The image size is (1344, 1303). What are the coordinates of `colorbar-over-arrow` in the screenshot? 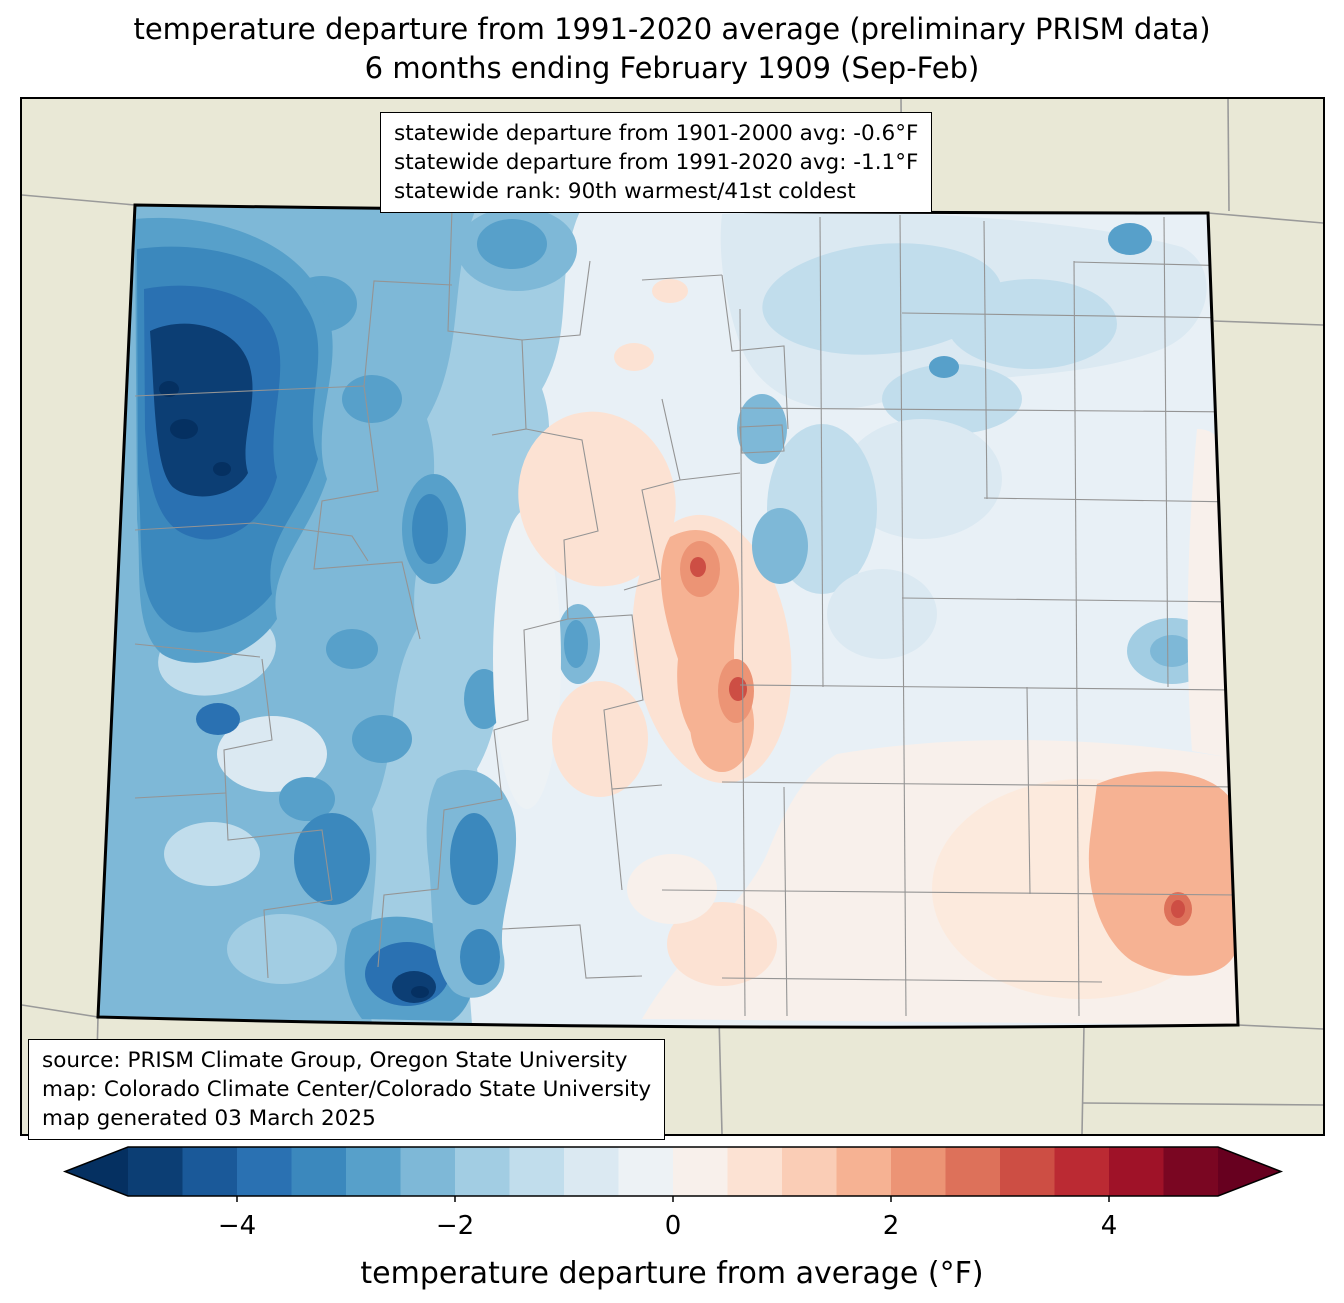 It's located at (1249, 1171).